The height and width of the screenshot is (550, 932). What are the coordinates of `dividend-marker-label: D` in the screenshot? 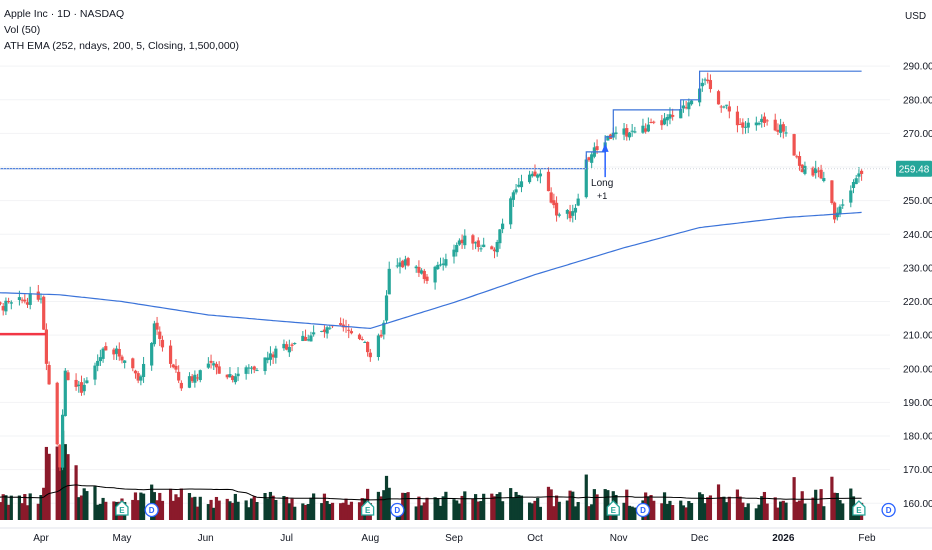 It's located at (889, 510).